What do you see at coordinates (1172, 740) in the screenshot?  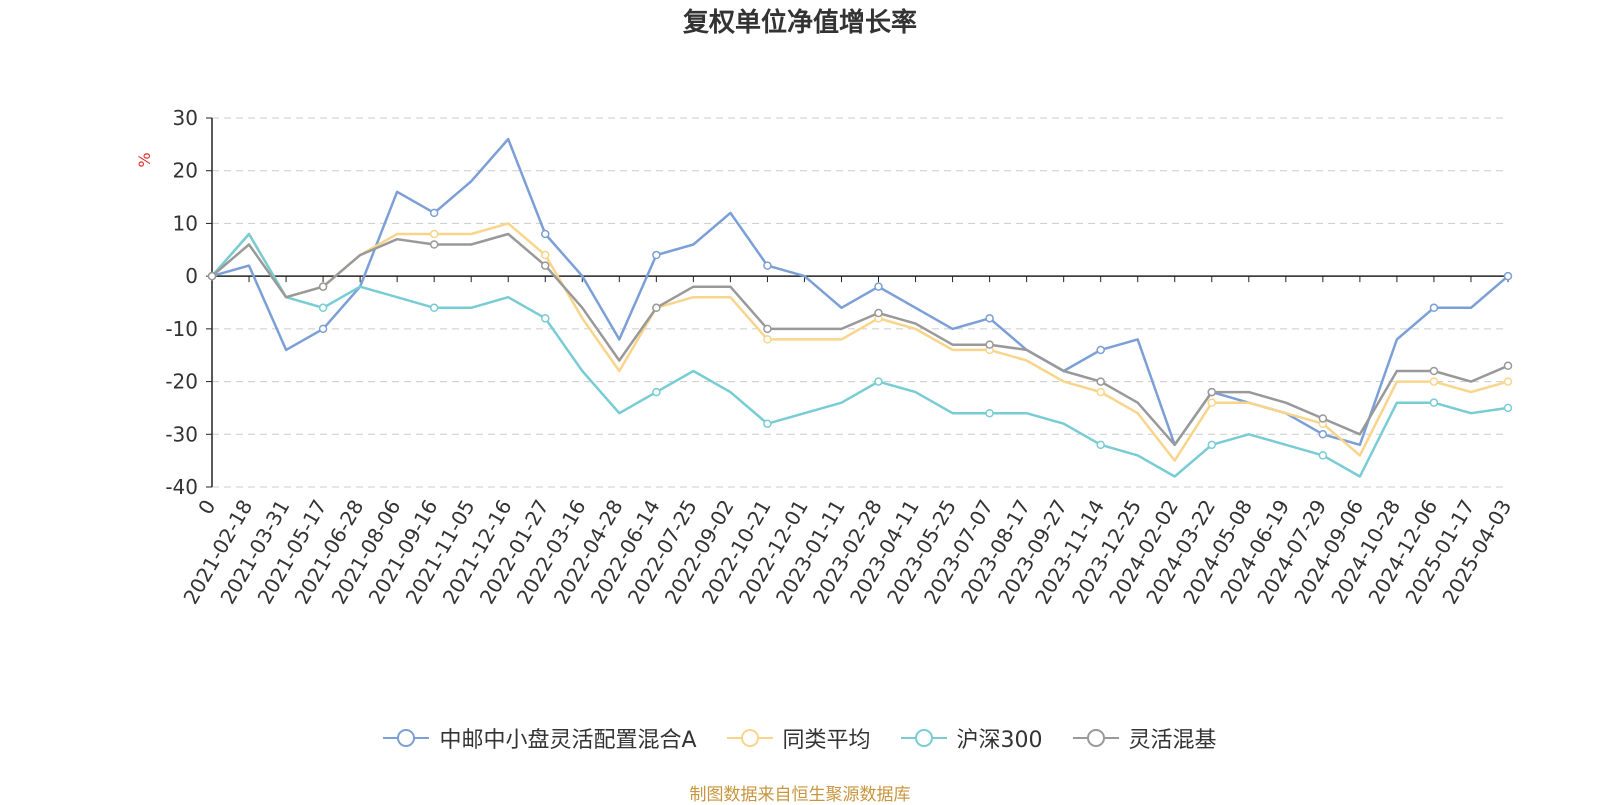 I see `legend-label: 灵活混基` at bounding box center [1172, 740].